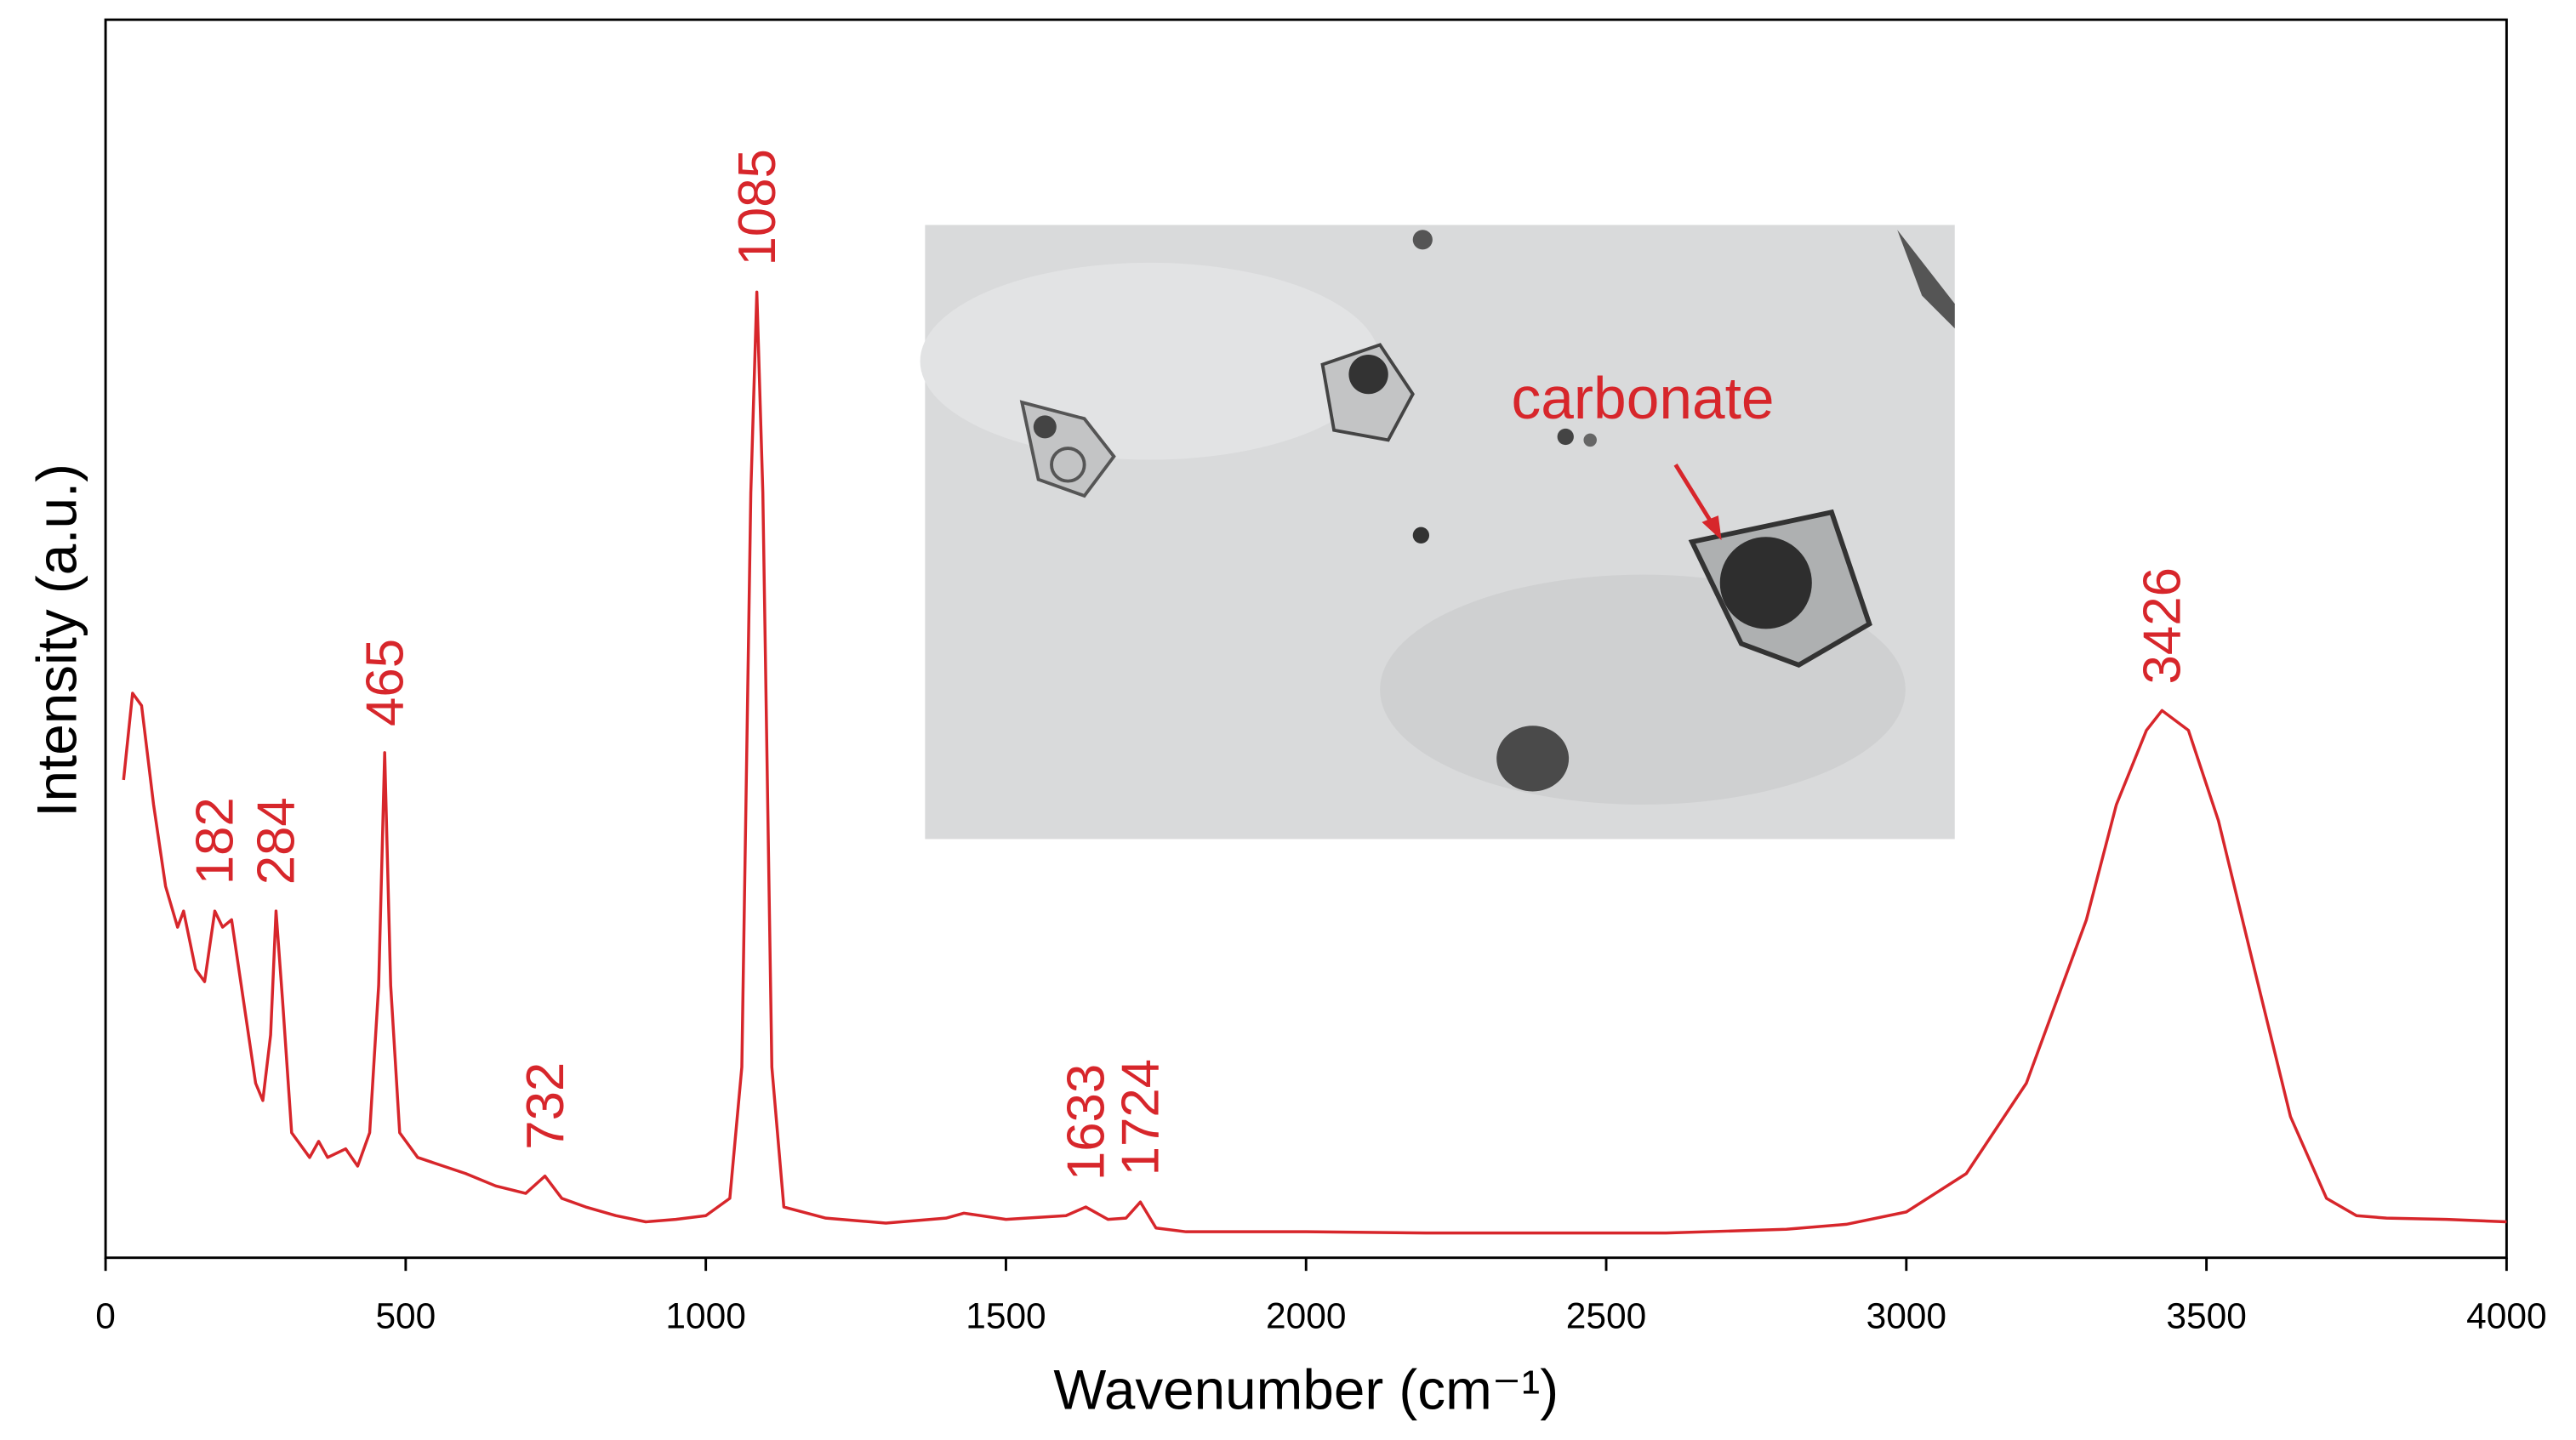 The width and height of the screenshot is (2576, 1440). What do you see at coordinates (385, 682) in the screenshot?
I see `peak-label: 465` at bounding box center [385, 682].